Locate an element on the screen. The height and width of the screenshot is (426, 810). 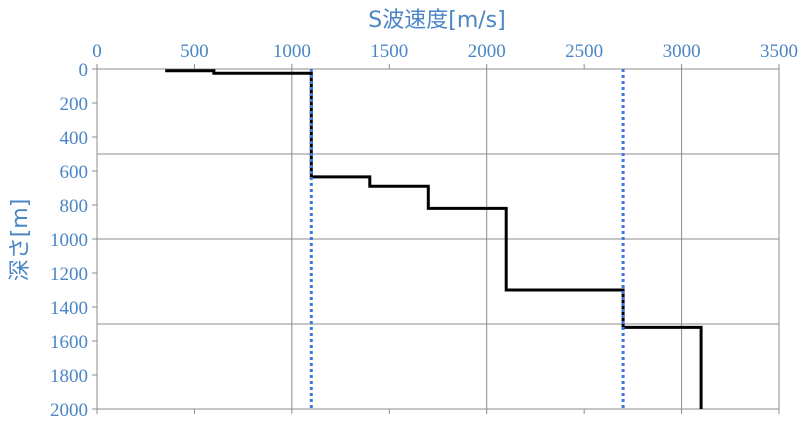
x-tick-label: 1500 is located at coordinates (389, 51).